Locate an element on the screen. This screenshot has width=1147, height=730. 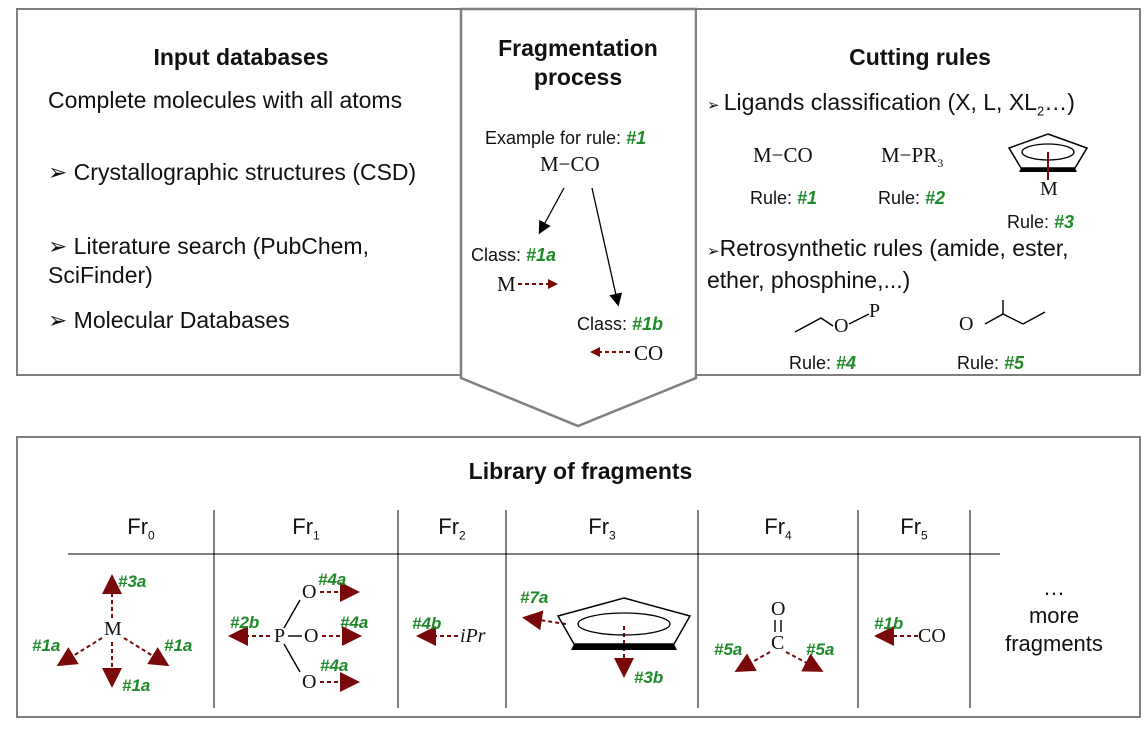
fragmentation-split-arrows is located at coordinates (580, 247).